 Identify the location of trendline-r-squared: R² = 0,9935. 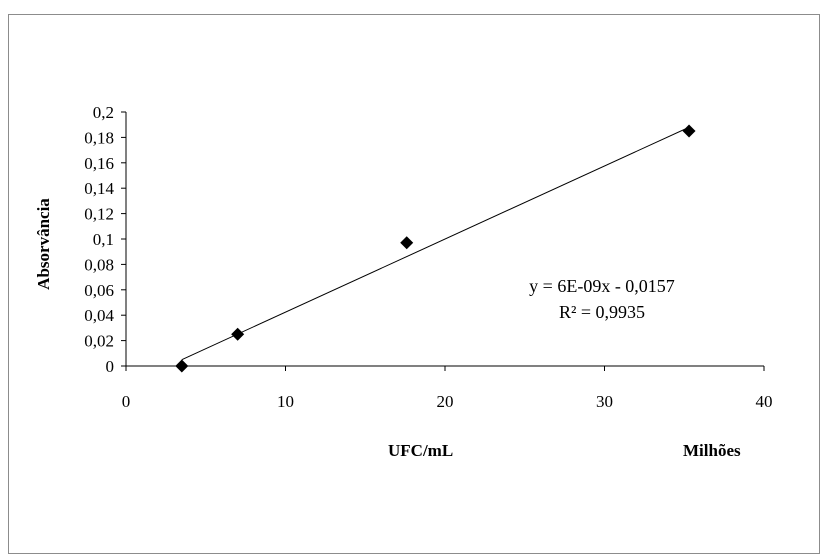
(602, 312).